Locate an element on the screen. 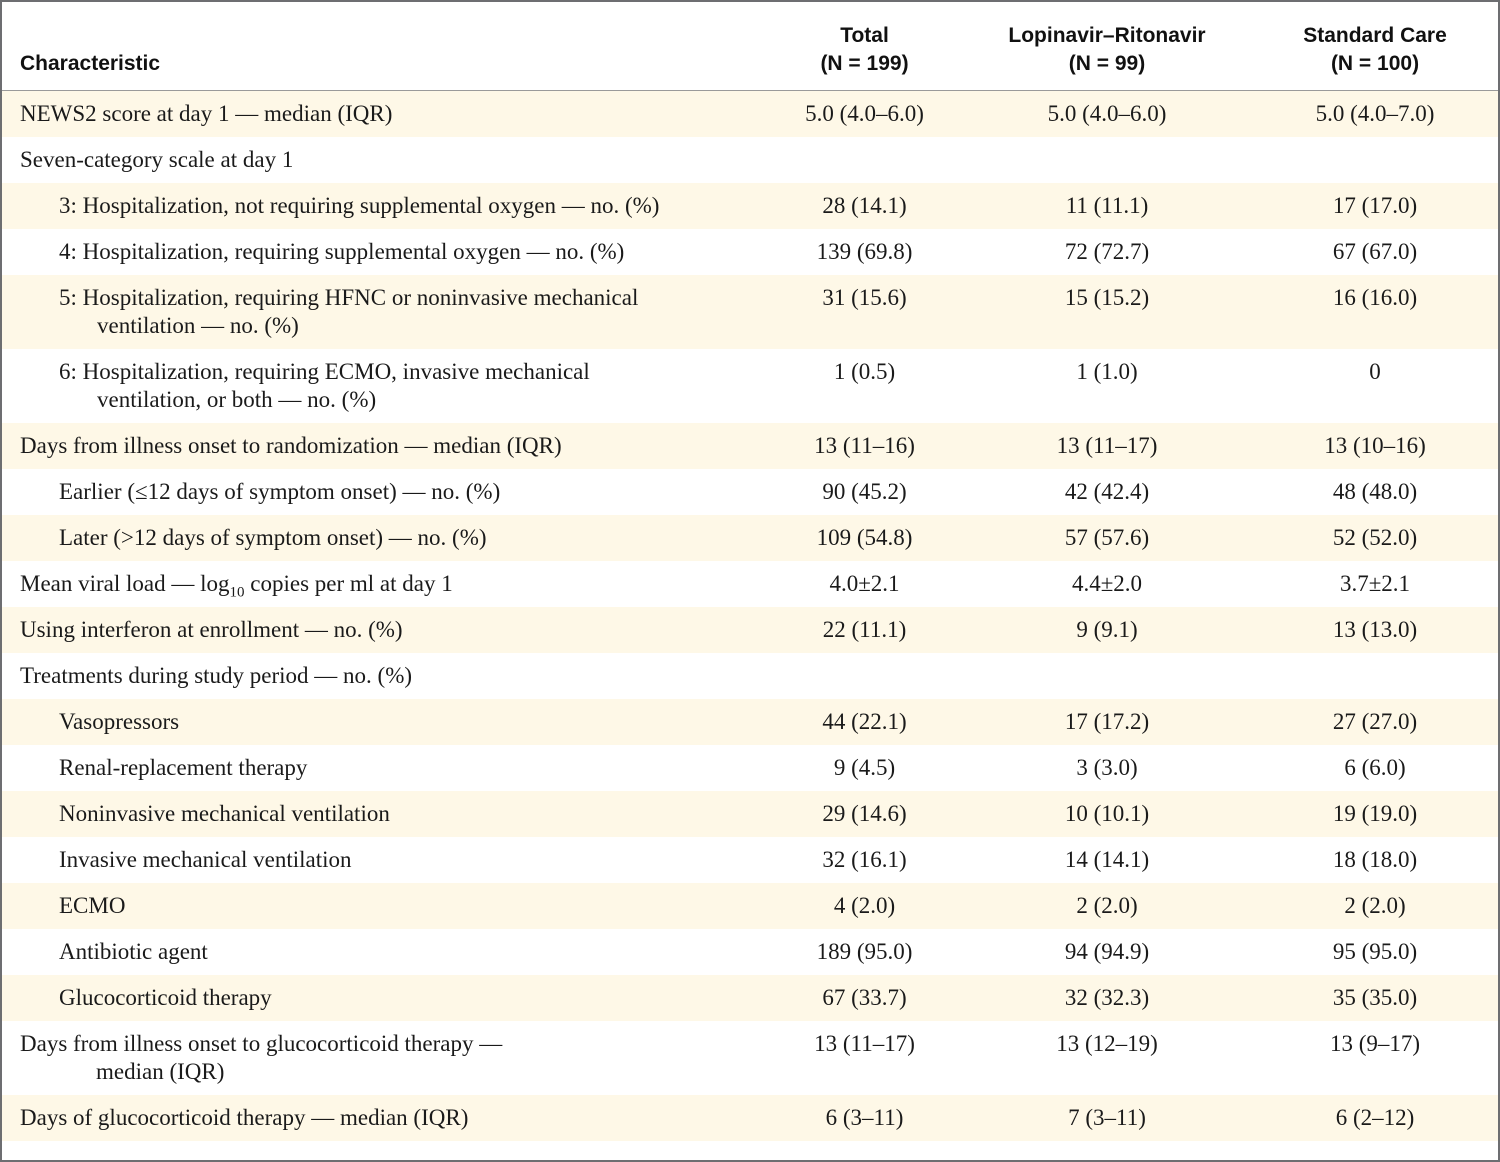 Image resolution: width=1500 pixels, height=1162 pixels. table-row: Seven-category scale at day 1 is located at coordinates (750, 160).